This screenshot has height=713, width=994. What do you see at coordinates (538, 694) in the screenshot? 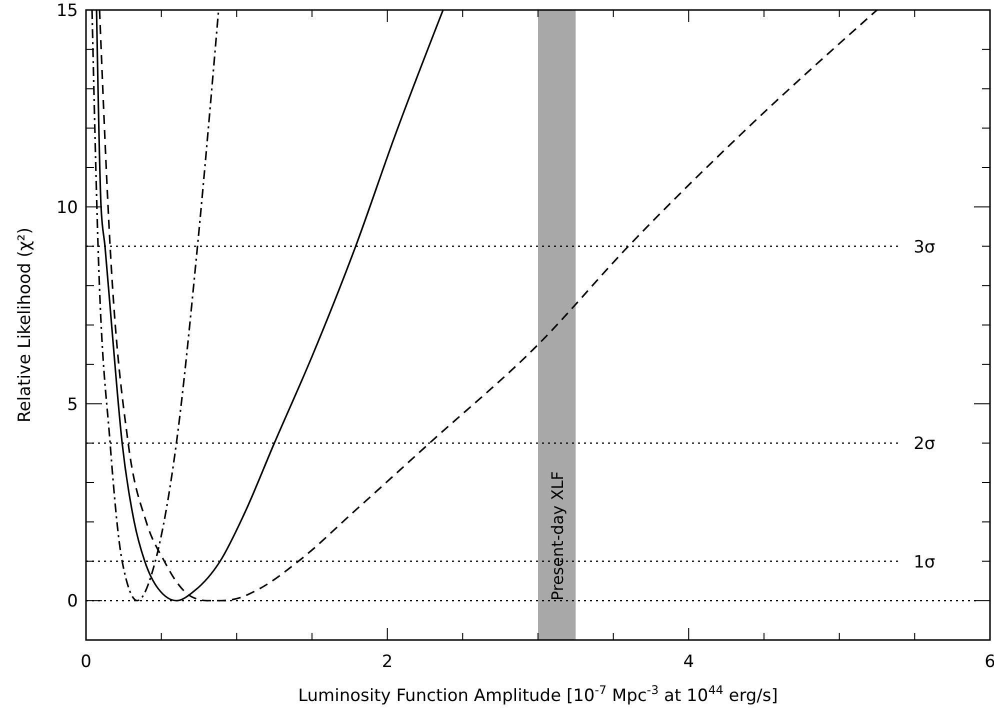
I see `x-axis-title: Luminosity Function Amplitude [10$^{-7}$ Mpc$^{-3}$ at 10$^{44}$ erg/s]` at bounding box center [538, 694].